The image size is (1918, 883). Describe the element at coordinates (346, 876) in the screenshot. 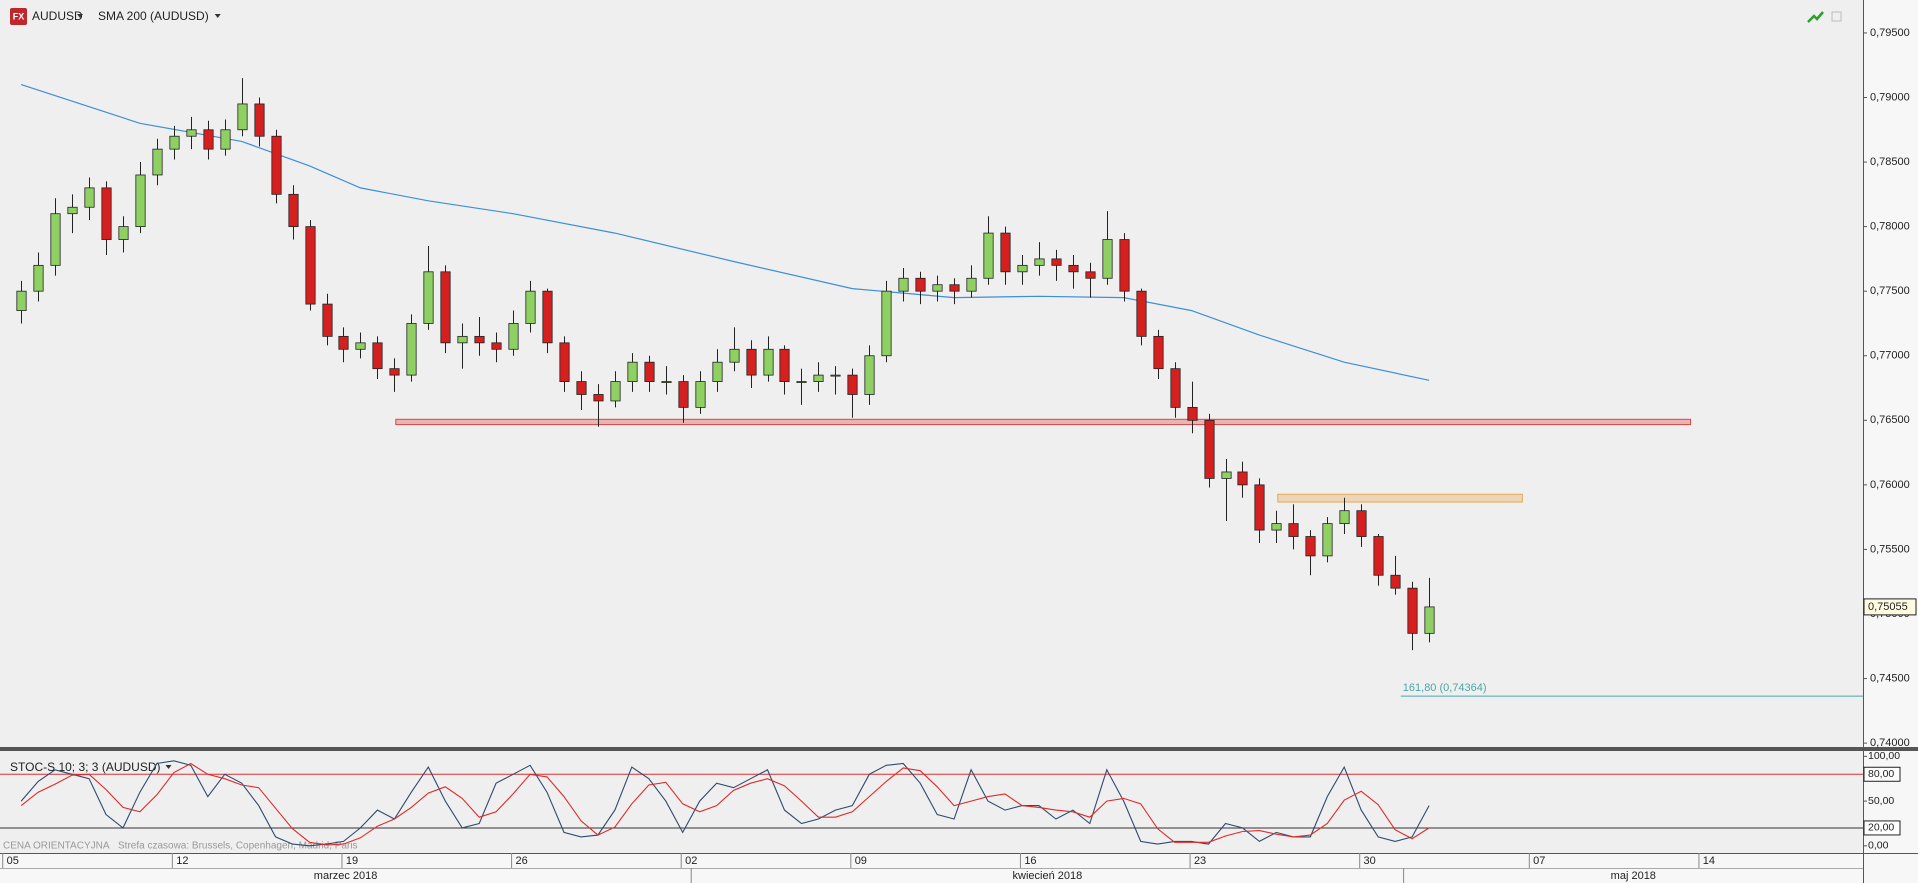

I see `month-label: marzec 2018` at that location.